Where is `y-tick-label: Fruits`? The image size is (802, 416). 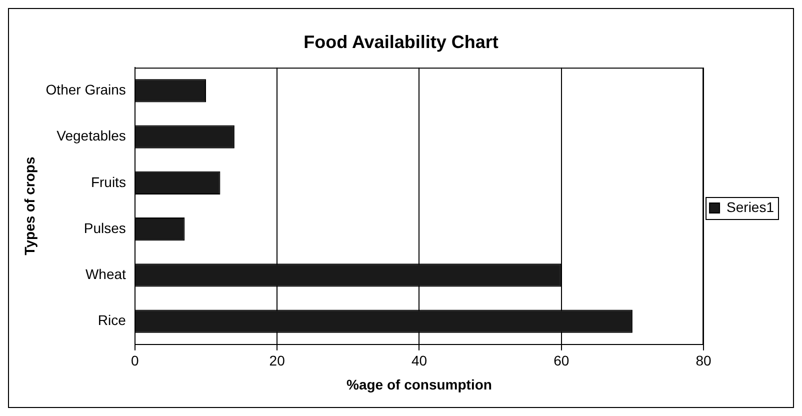
y-tick-label: Fruits is located at coordinates (108, 182).